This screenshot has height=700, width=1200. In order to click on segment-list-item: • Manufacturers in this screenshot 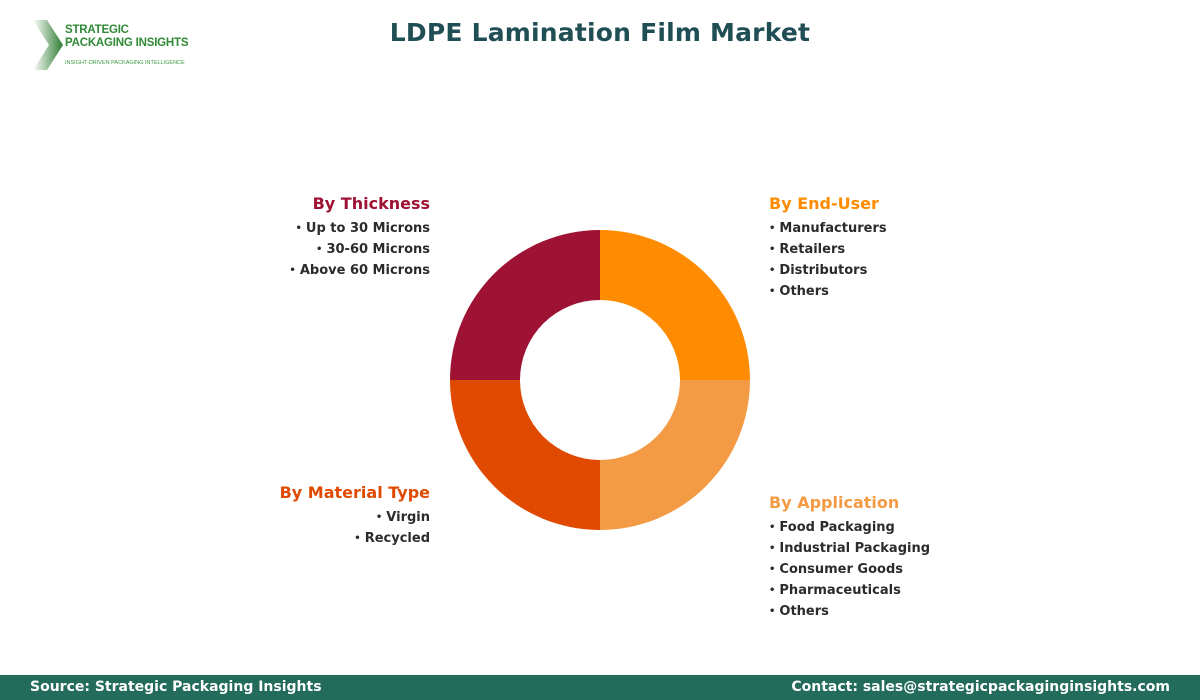, I will do `click(828, 229)`.